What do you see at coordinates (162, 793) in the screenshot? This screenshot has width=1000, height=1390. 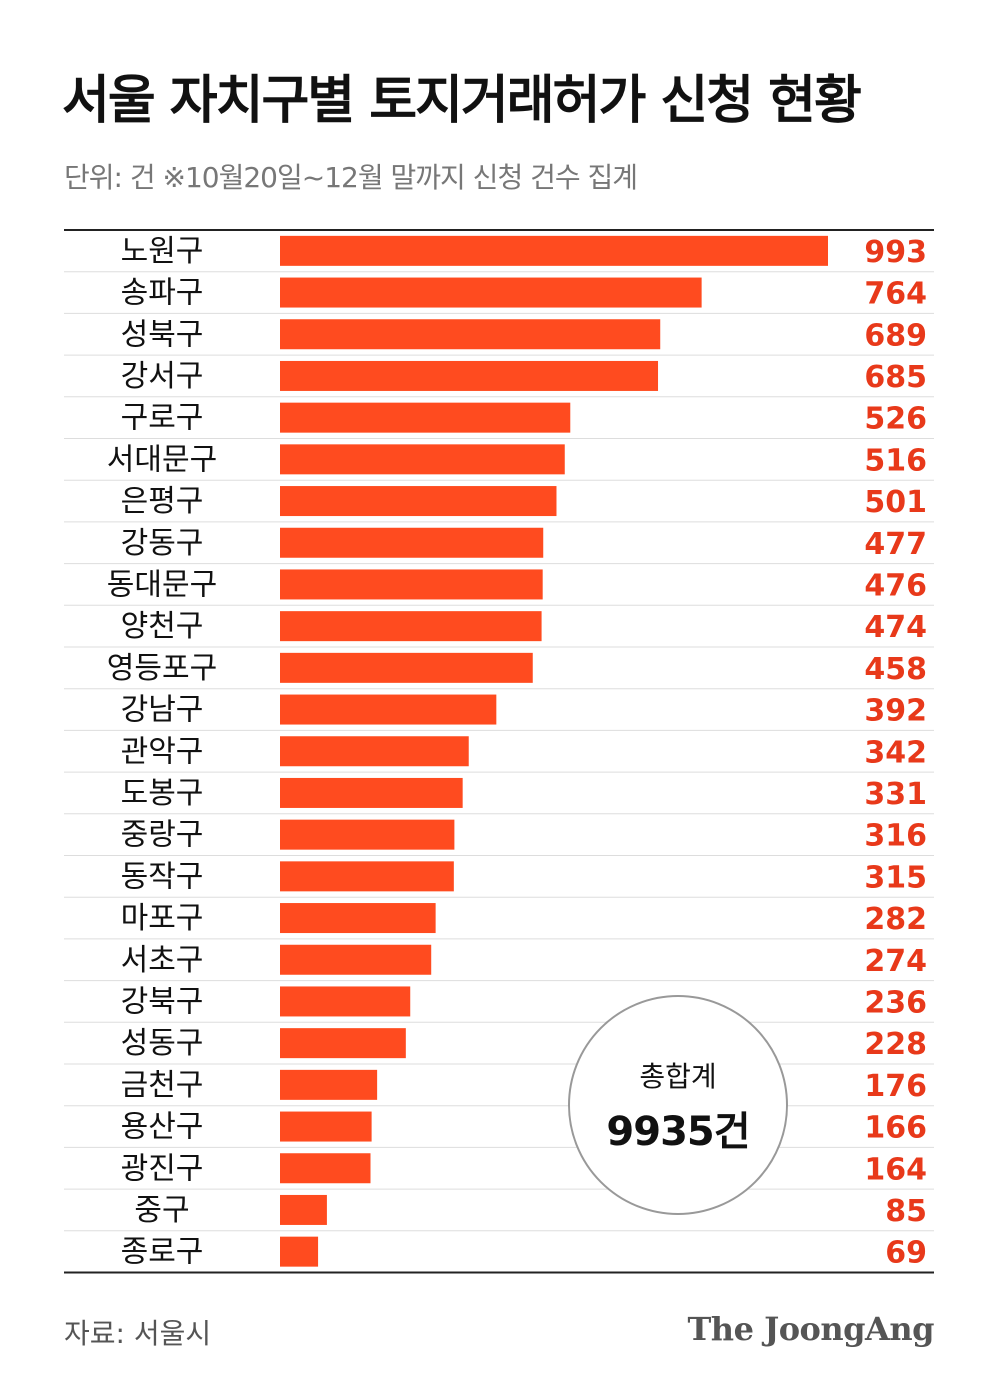 I see `category-label: 도봉구` at bounding box center [162, 793].